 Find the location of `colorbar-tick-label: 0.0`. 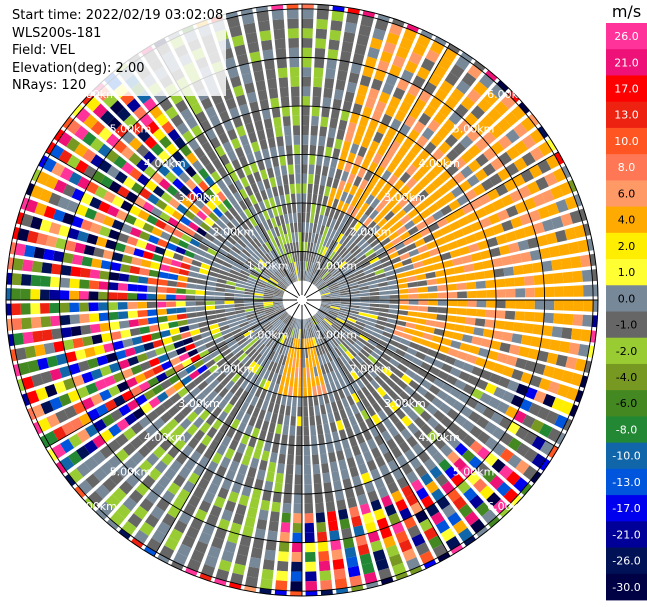

colorbar-tick-label: 0.0 is located at coordinates (627, 298).